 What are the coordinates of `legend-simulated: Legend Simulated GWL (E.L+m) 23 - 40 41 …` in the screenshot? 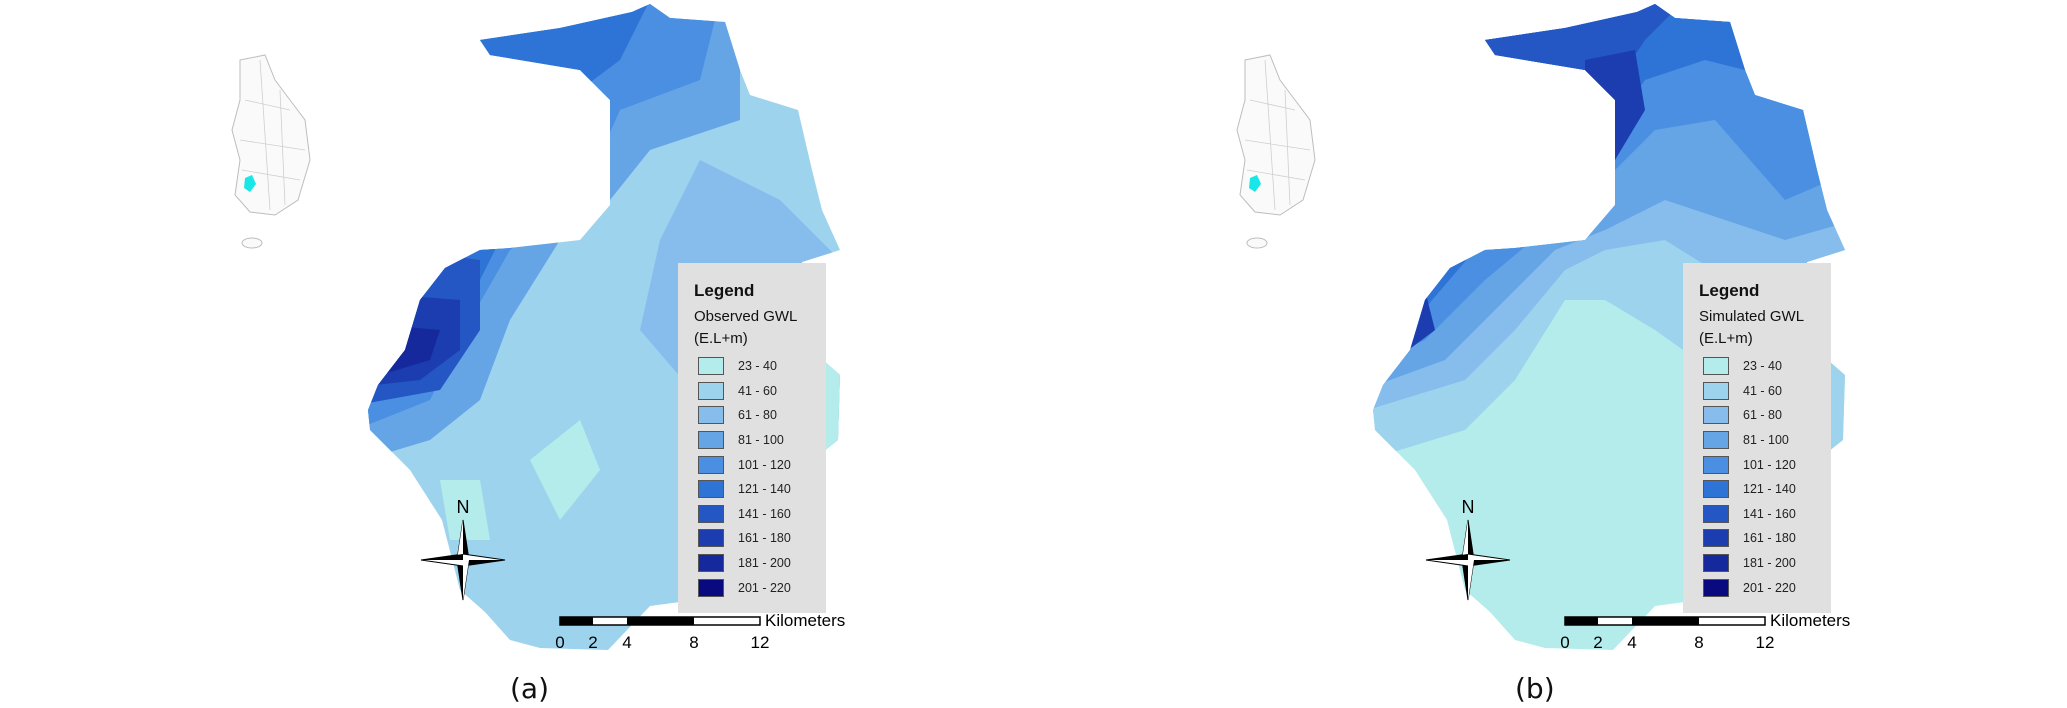 It's located at (1757, 438).